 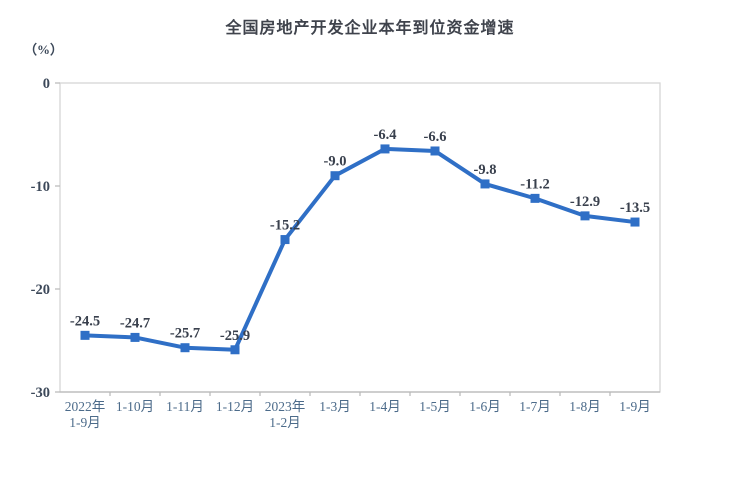 What do you see at coordinates (535, 406) in the screenshot?
I see `x-tick-label: 1-7月` at bounding box center [535, 406].